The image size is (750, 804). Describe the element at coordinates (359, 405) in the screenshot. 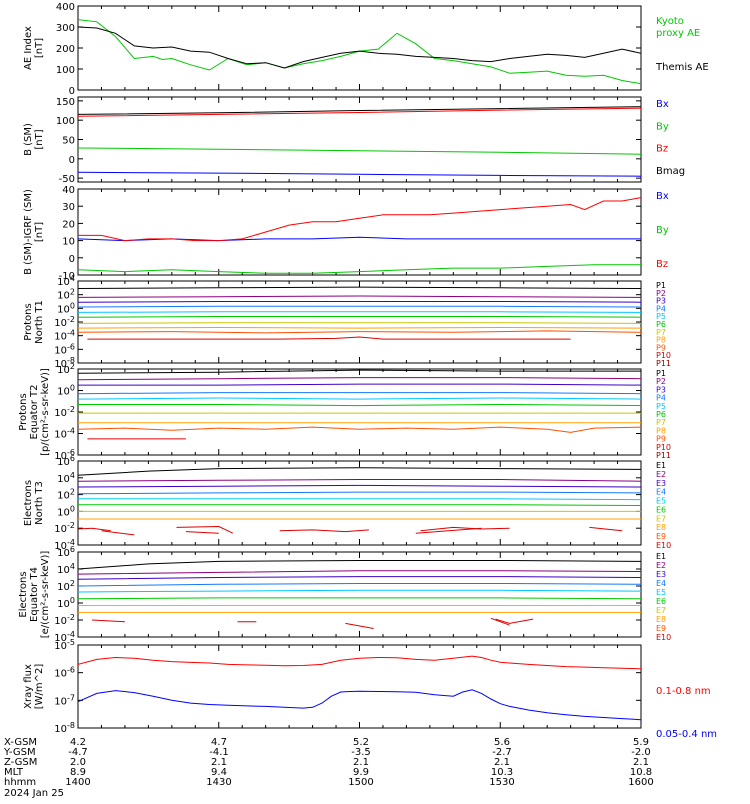

I see `series-line-p6` at that location.